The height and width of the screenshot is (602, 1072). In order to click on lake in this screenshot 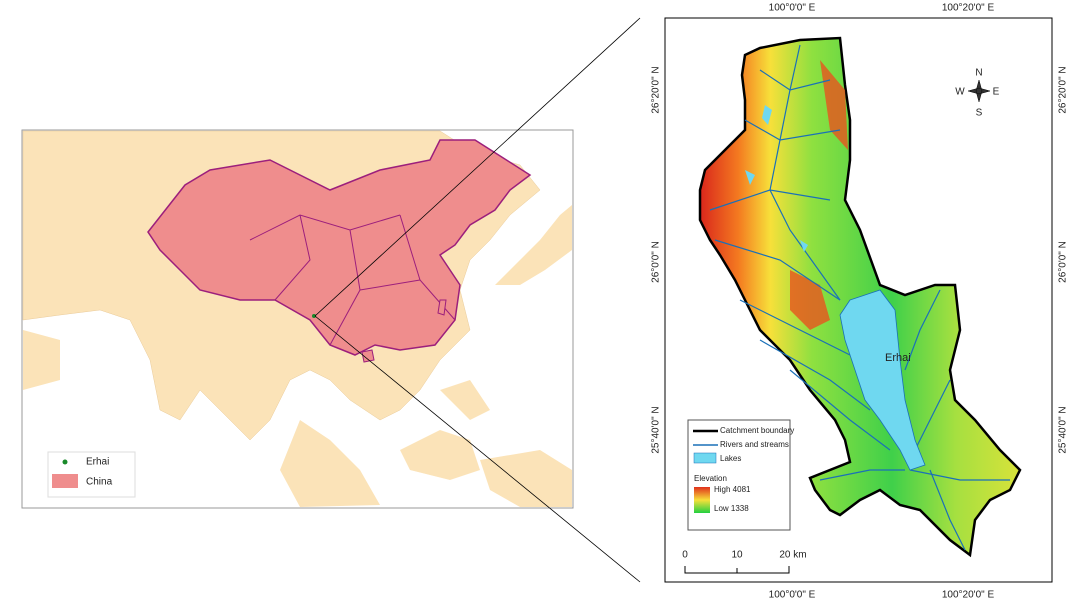, I will do `click(882, 380)`.